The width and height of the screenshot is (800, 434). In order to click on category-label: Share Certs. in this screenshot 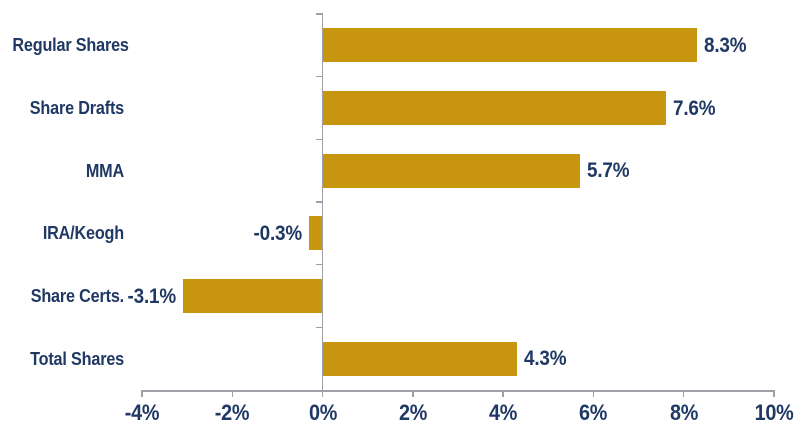, I will do `click(77, 296)`.